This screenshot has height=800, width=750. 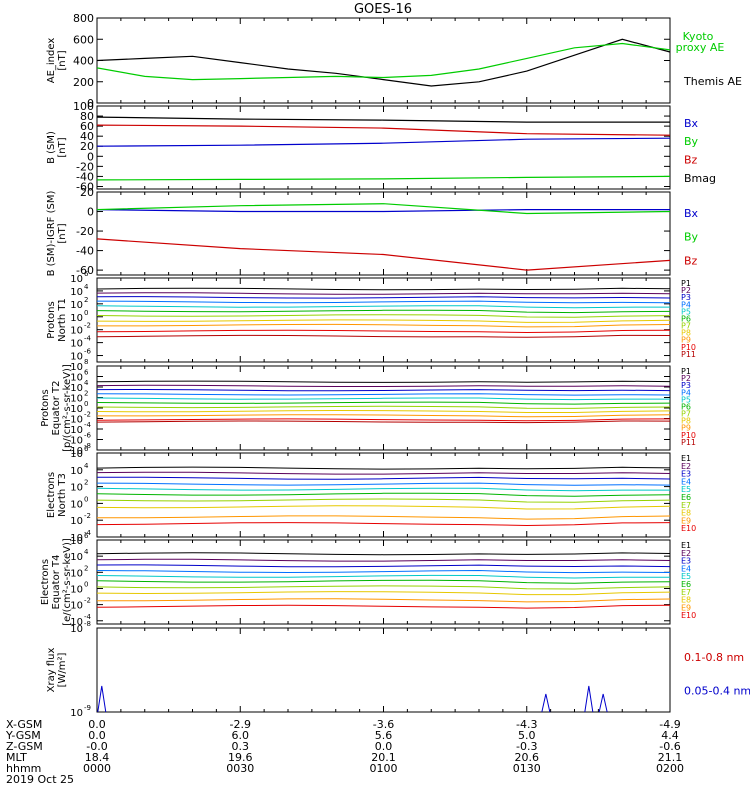 I want to click on x-axis-value: -2.9, so click(x=240, y=724).